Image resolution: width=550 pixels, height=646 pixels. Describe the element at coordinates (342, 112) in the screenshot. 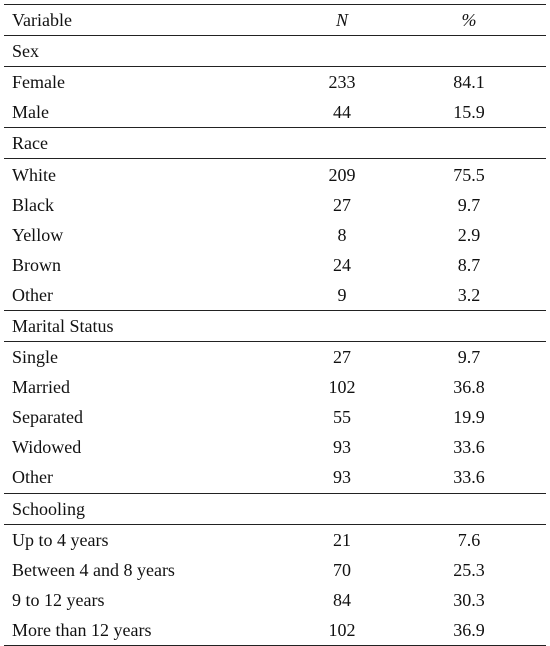

I see `value-cell: 44` at that location.